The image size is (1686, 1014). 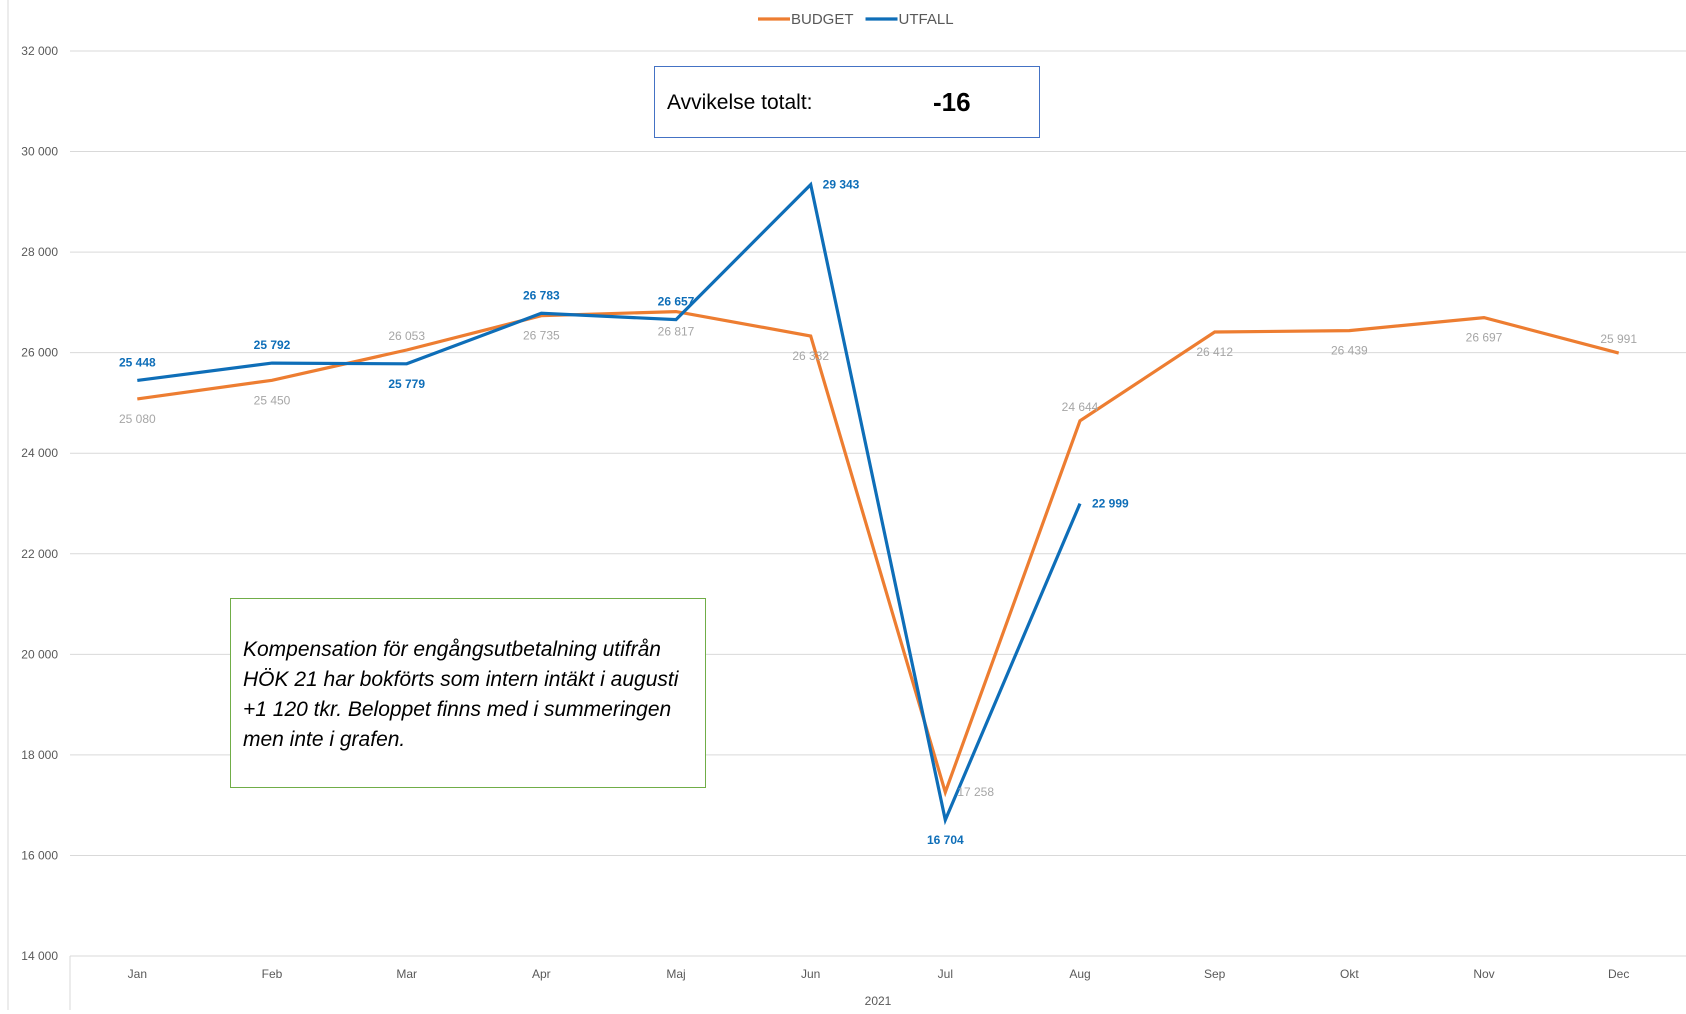 I want to click on y-tick-label: 22 000, so click(x=39, y=554).